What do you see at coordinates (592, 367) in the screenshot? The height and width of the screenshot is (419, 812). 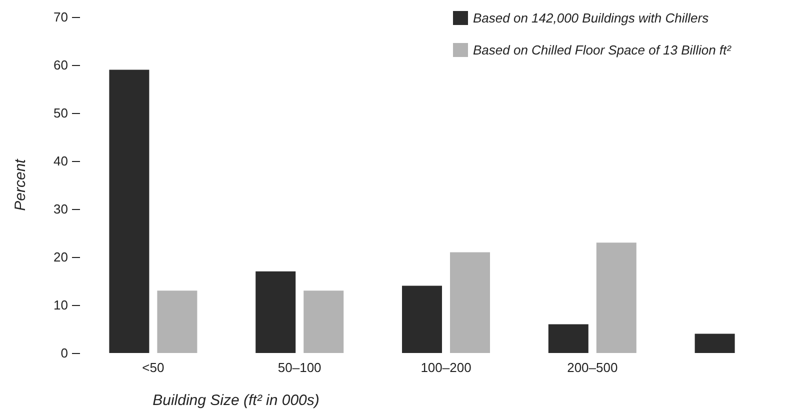 I see `x-tick-label: 200–500` at bounding box center [592, 367].